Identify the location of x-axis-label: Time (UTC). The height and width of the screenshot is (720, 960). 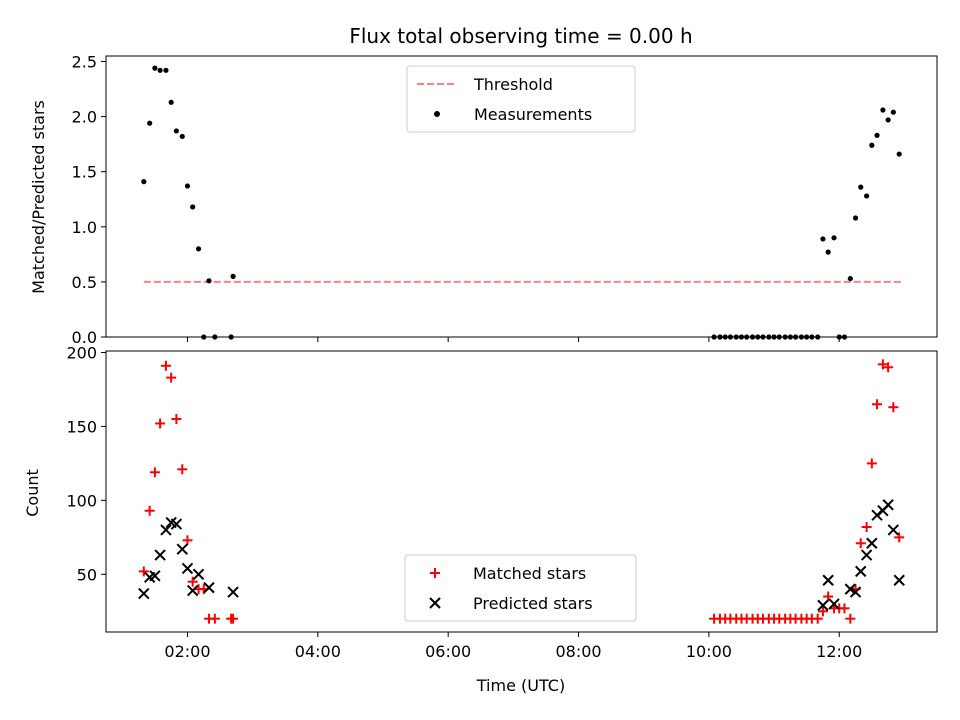
(520, 685).